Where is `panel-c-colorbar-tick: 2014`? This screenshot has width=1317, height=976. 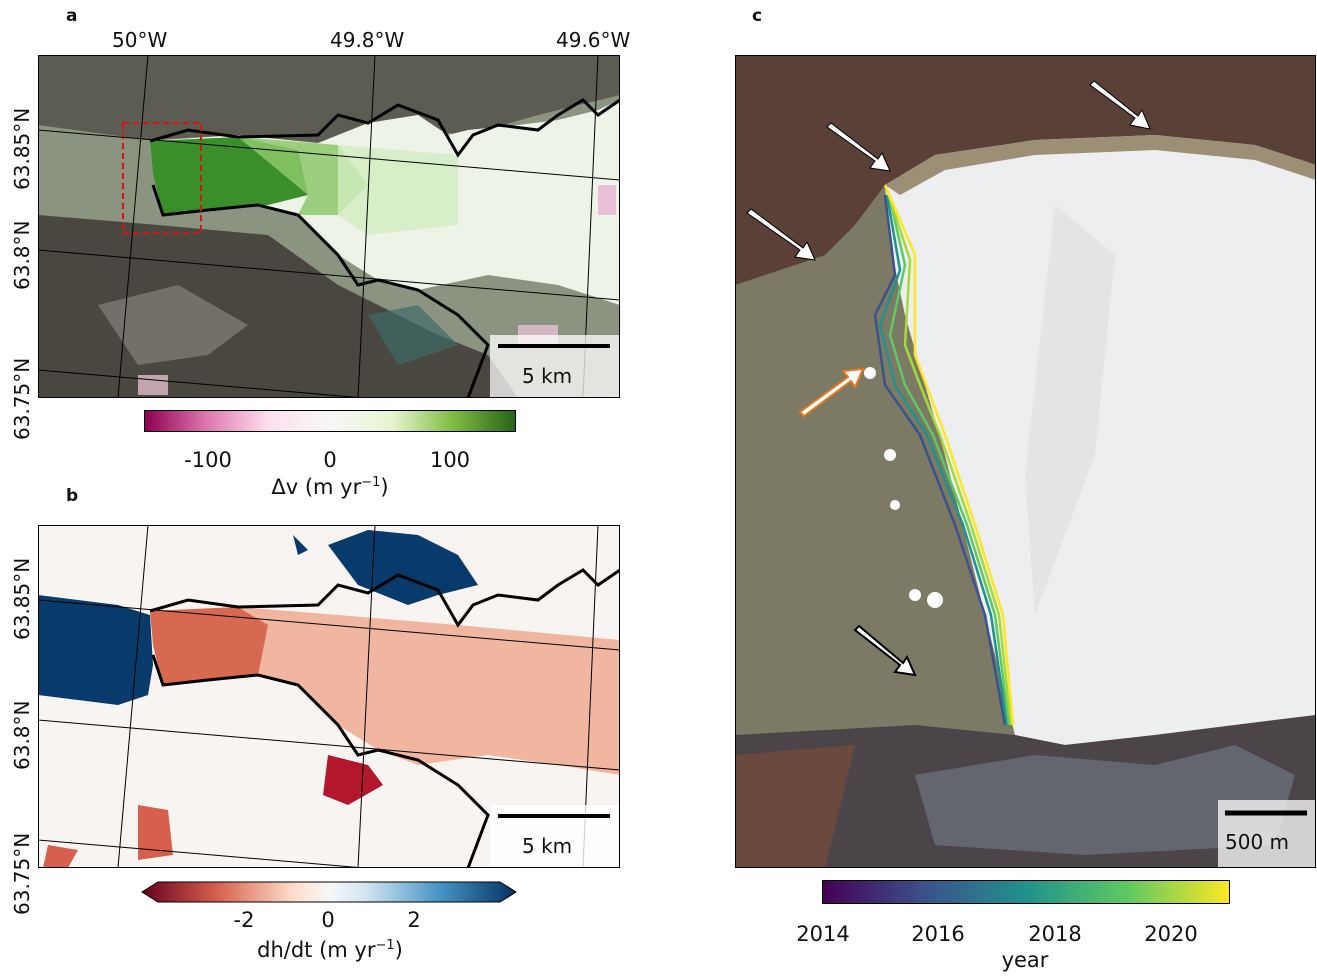 panel-c-colorbar-tick: 2014 is located at coordinates (823, 934).